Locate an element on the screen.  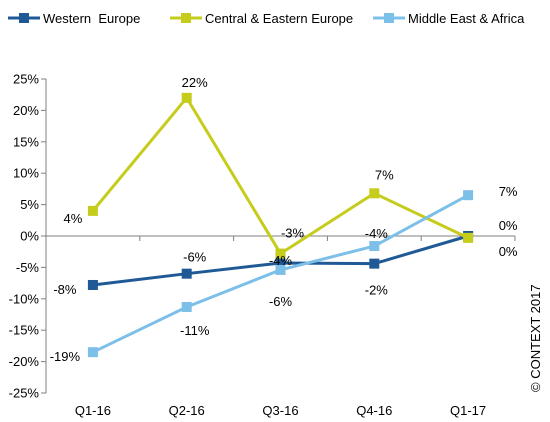
y-tick-label: 20% is located at coordinates (26, 110).